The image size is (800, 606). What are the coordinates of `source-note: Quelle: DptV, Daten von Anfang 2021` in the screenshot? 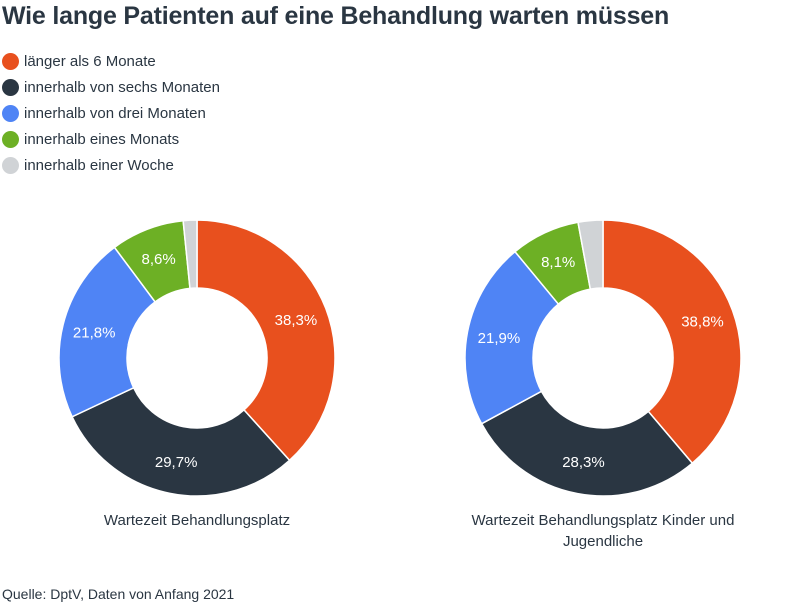 It's located at (118, 594).